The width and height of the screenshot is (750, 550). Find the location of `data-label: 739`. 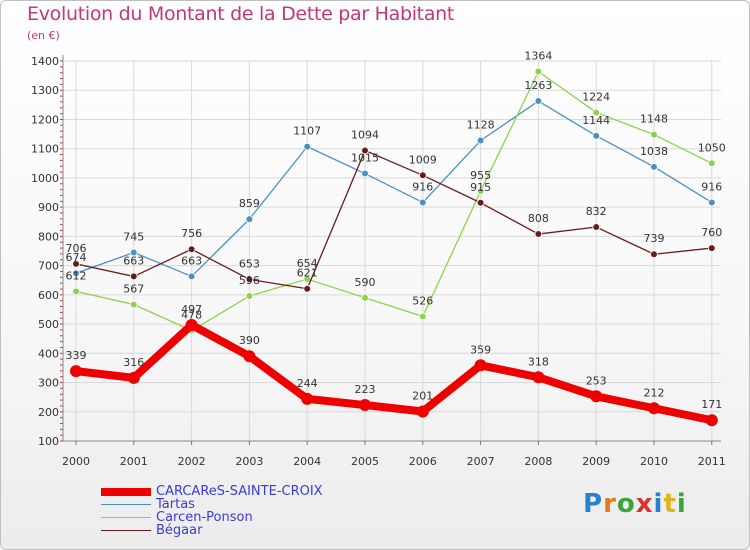

data-label: 739 is located at coordinates (654, 238).